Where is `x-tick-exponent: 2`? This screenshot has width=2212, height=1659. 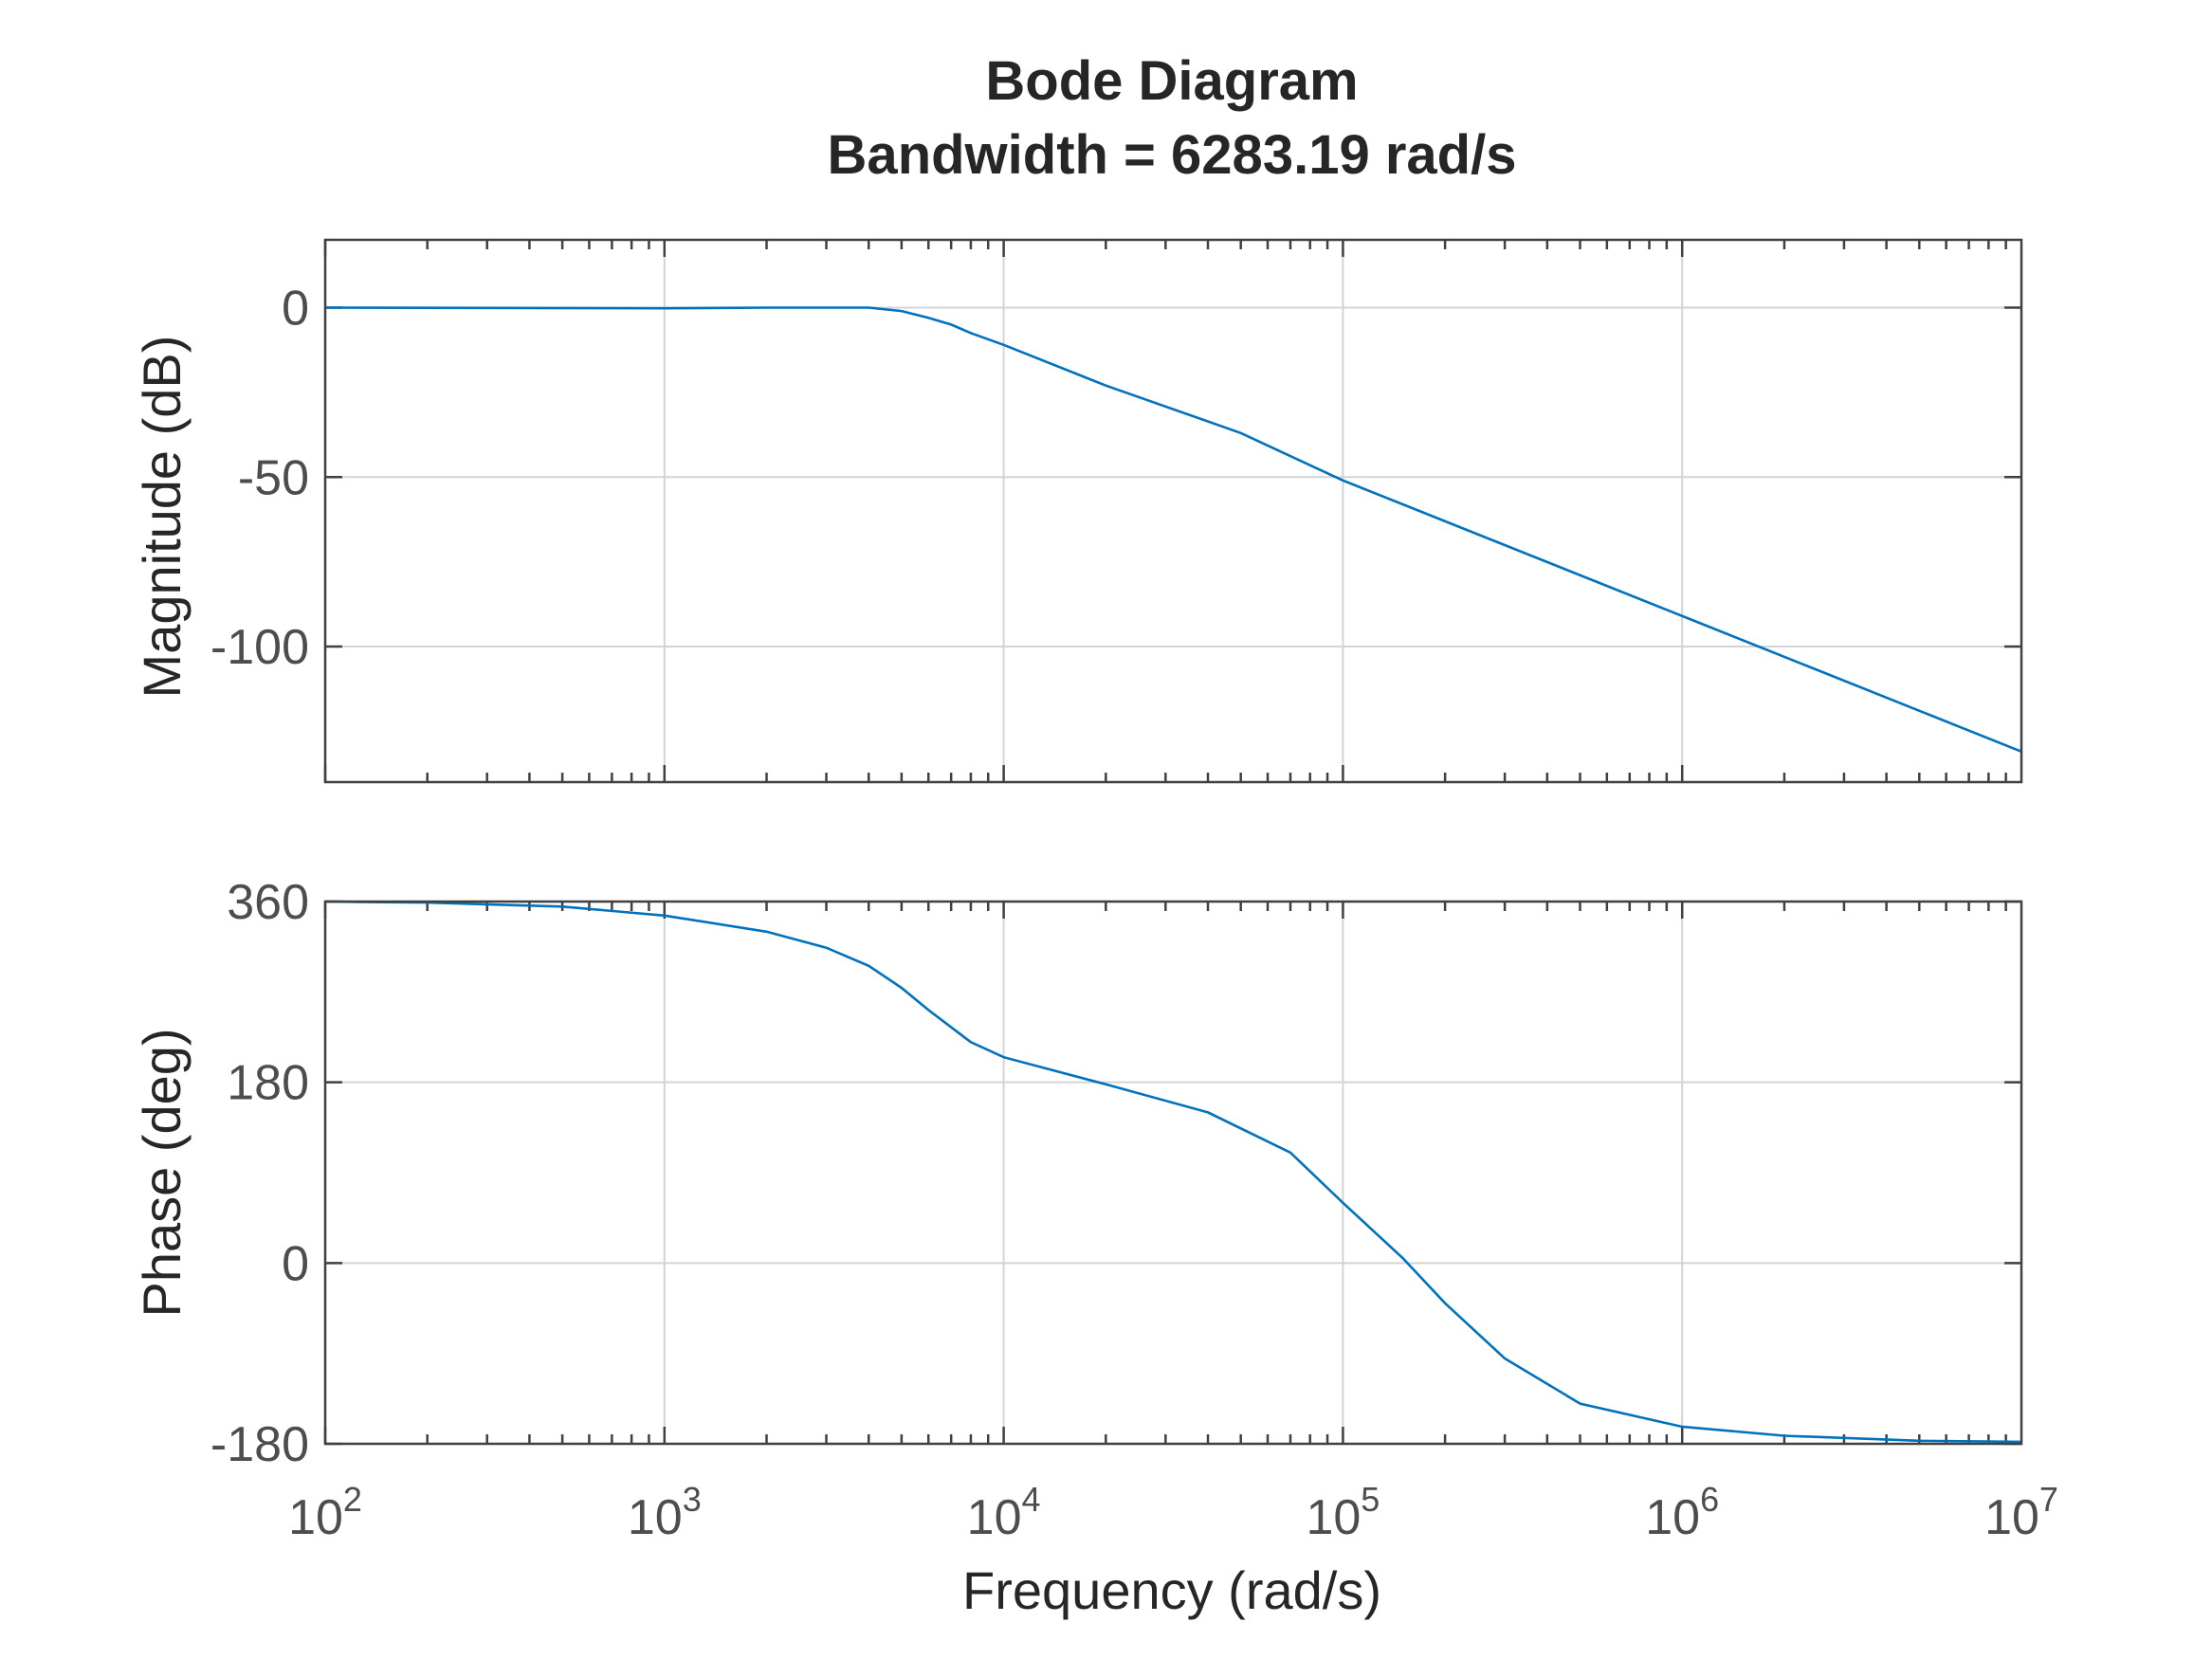 x-tick-exponent: 2 is located at coordinates (352, 1499).